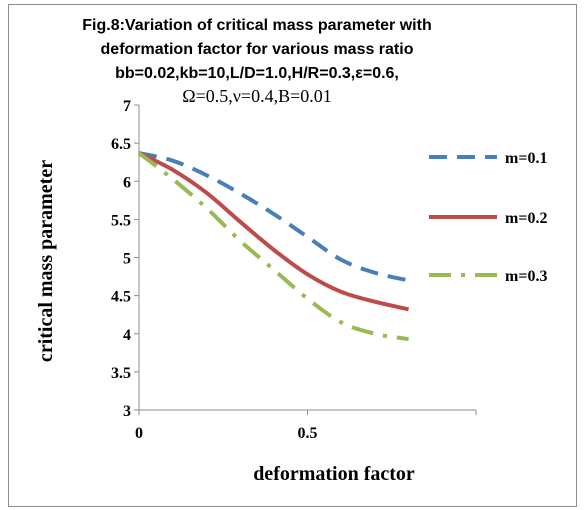 This screenshot has width=587, height=510. Describe the element at coordinates (127, 335) in the screenshot. I see `y-tick-label: 4` at that location.